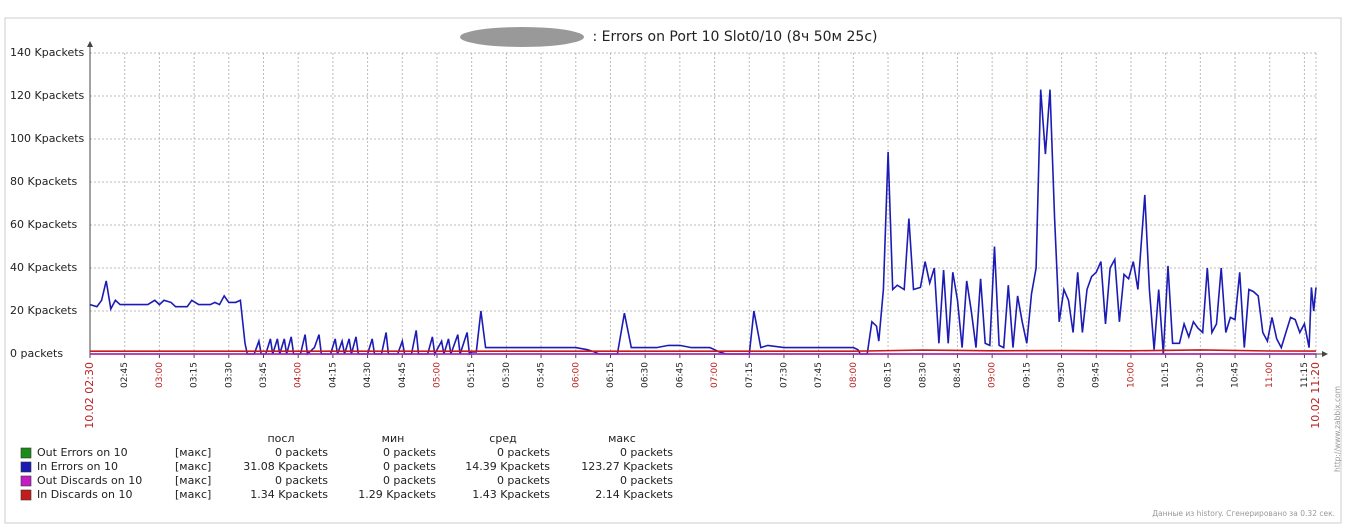  What do you see at coordinates (854, 375) in the screenshot?
I see `x-tick-label: 08:00` at bounding box center [854, 375].